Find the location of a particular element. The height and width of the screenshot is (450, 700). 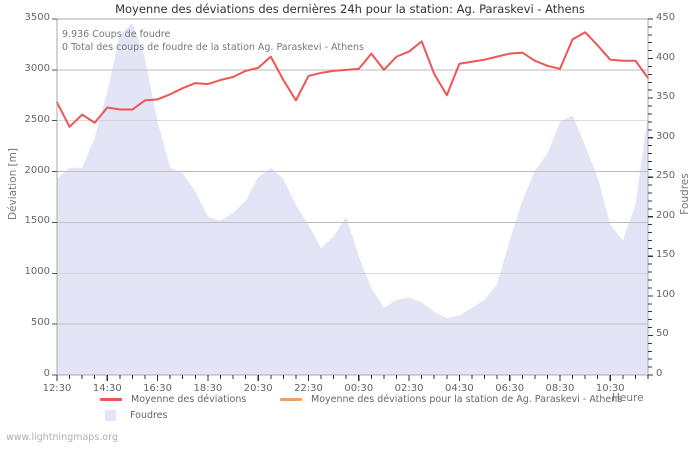

legend-item-deviation: Moyenne des déviations is located at coordinates (173, 399).